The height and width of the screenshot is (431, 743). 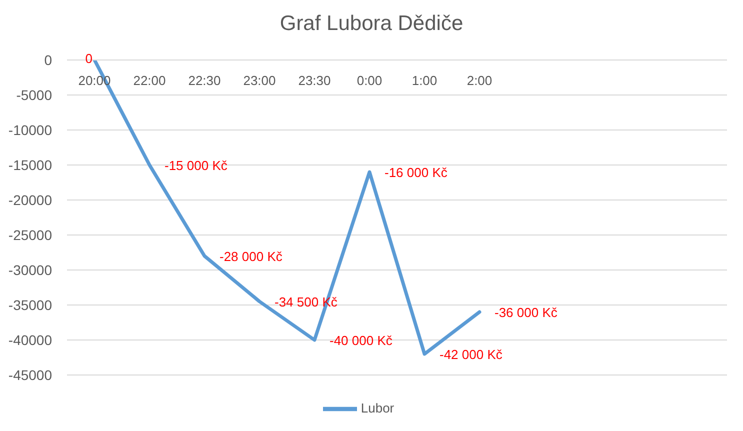 What do you see at coordinates (196, 165) in the screenshot?
I see `data-label: -15 000 Kč` at bounding box center [196, 165].